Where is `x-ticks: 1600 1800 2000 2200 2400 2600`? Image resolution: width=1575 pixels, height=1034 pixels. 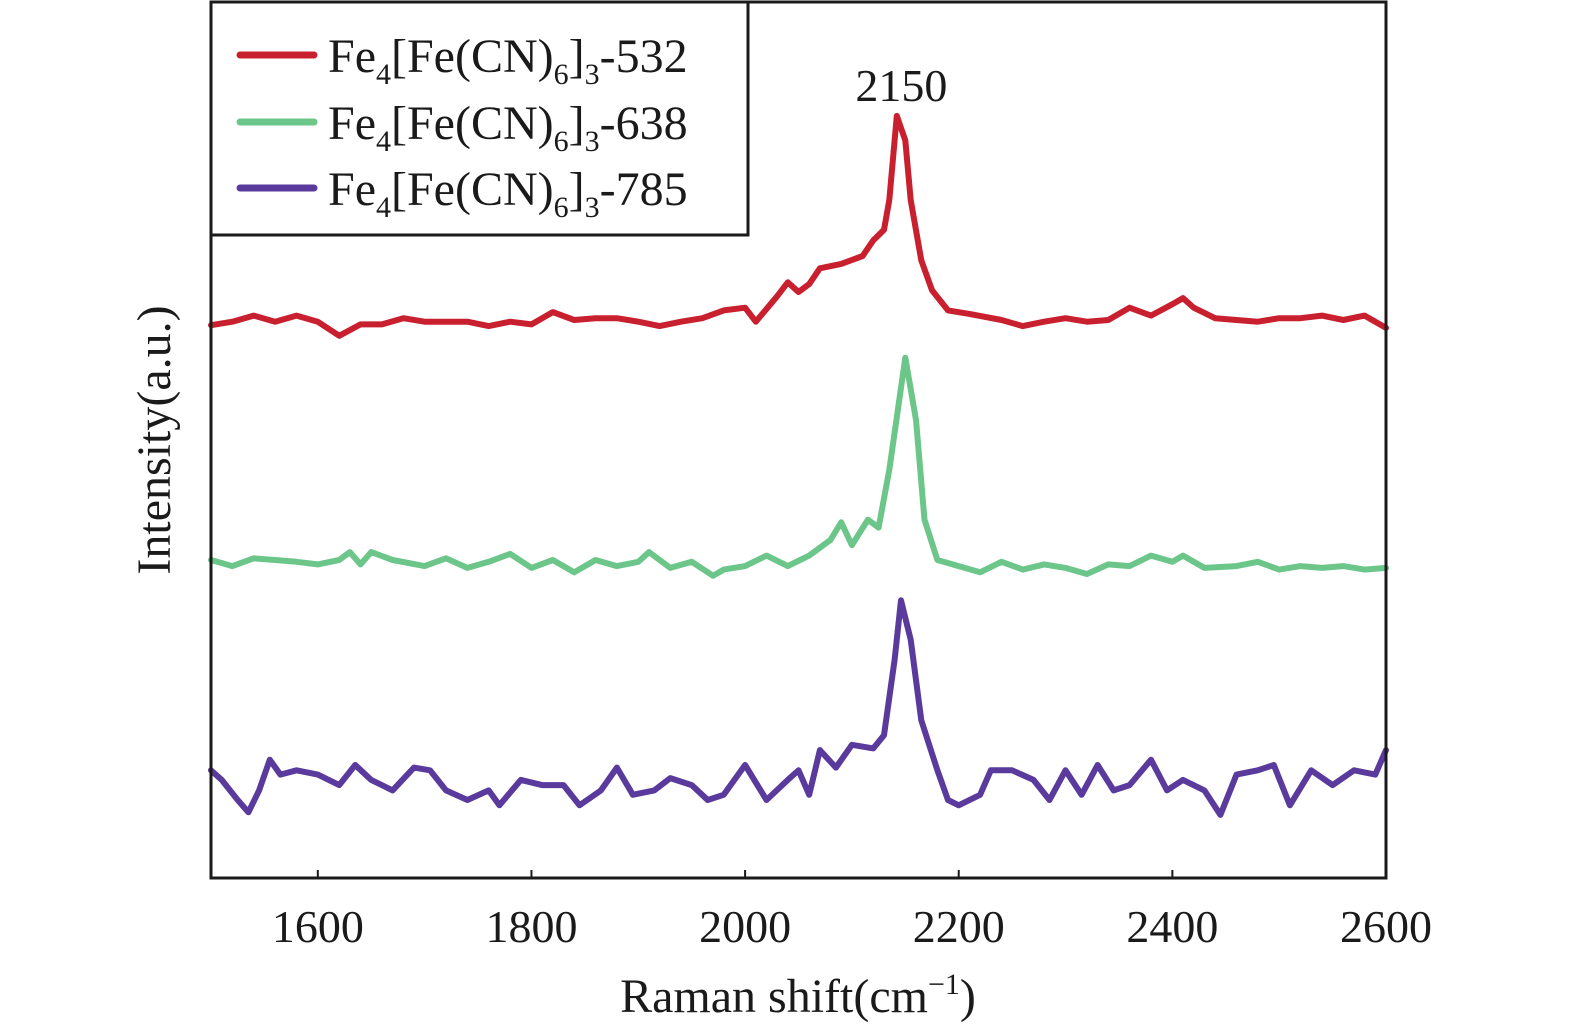 x-ticks: 1600 1800 2000 2200 2400 2600 is located at coordinates (852, 911).